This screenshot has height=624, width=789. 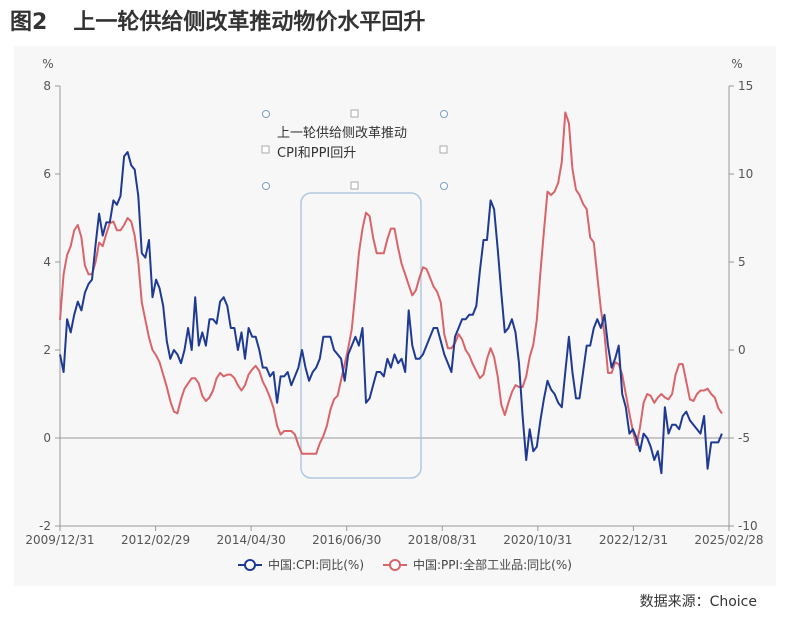 What do you see at coordinates (442, 540) in the screenshot?
I see `x-tick-label: 2018/08/31` at bounding box center [442, 540].